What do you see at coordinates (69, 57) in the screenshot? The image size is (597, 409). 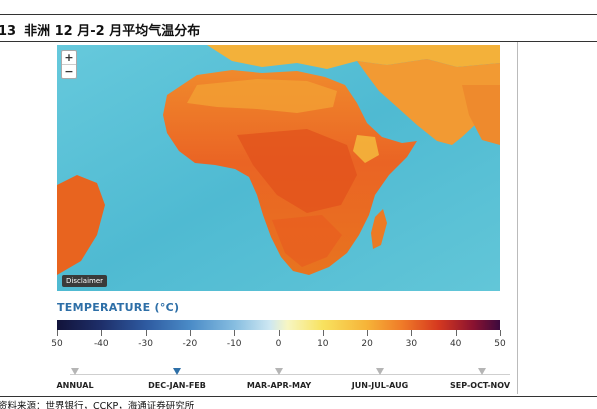 I see `zoom-in-button: +` at bounding box center [69, 57].